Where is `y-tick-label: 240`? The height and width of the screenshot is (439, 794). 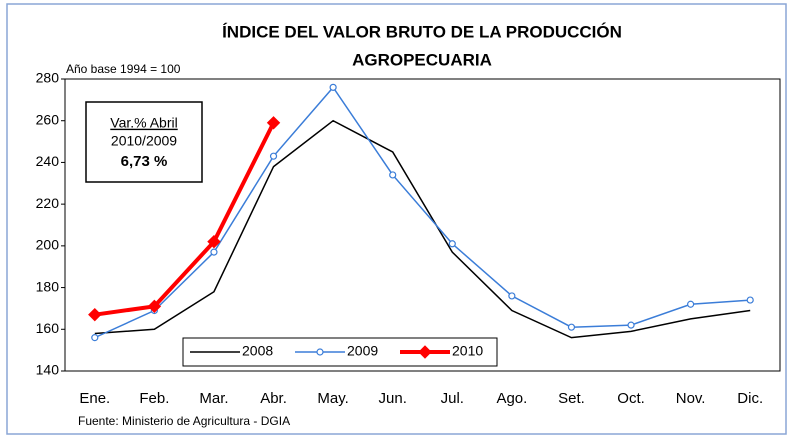
y-tick-label: 240 is located at coordinates (48, 161).